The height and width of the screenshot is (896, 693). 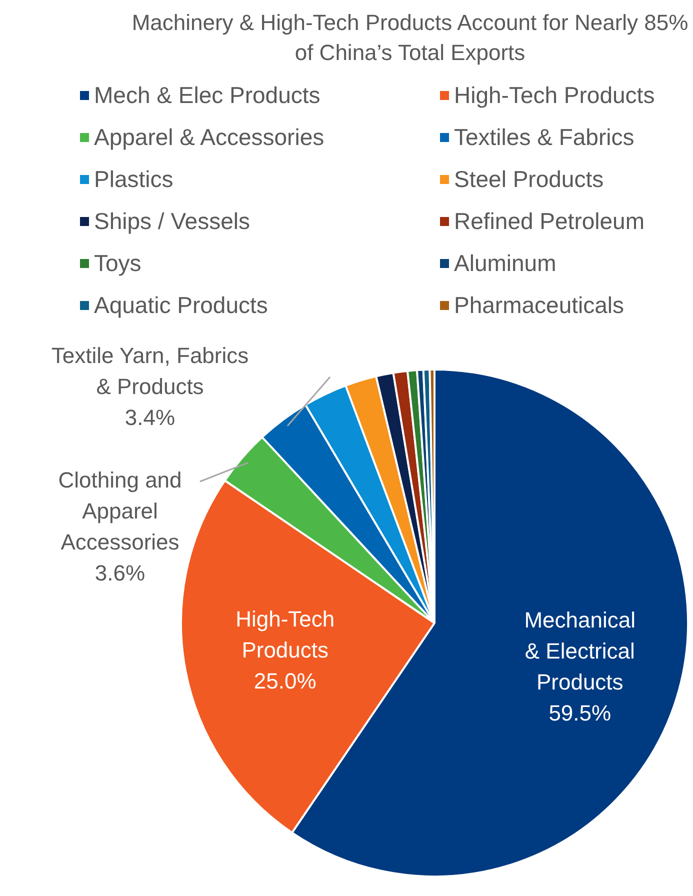 I want to click on data-label: High-Tech Products 25.0%, so click(x=285, y=650).